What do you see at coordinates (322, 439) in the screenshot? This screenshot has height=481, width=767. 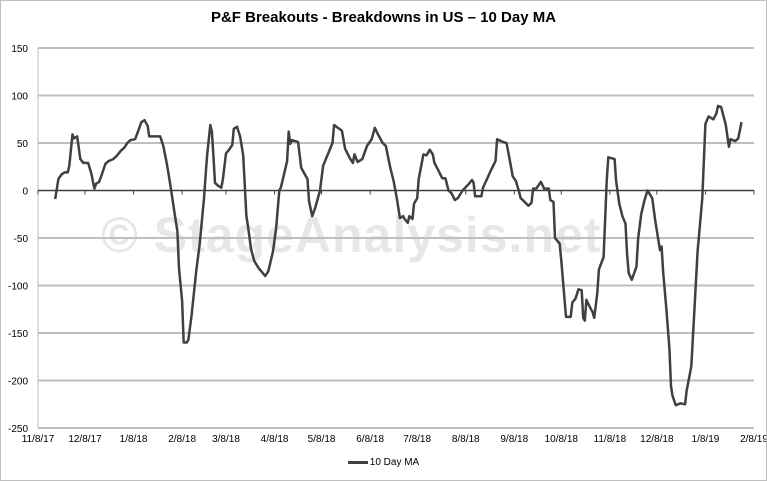 I see `x-tick-label: 5/8/18` at bounding box center [322, 439].